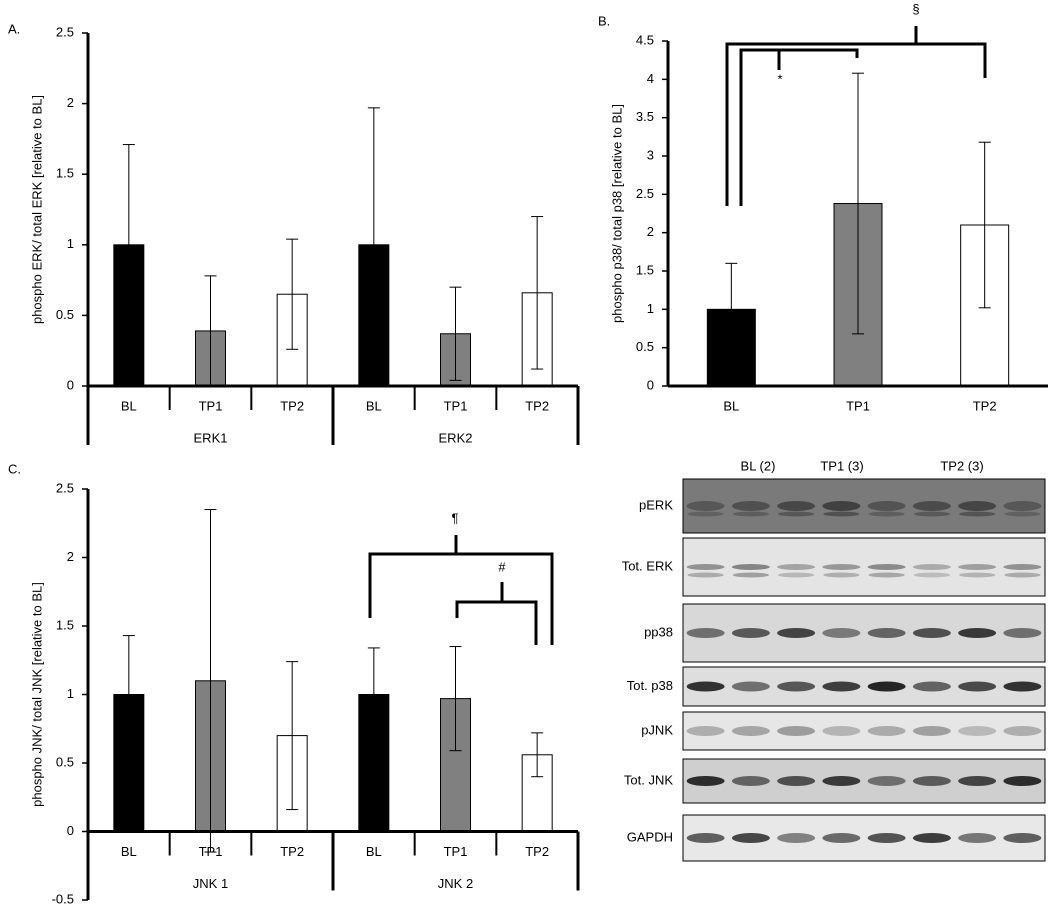  What do you see at coordinates (455, 883) in the screenshot?
I see `group-label: JNK 2` at bounding box center [455, 883].